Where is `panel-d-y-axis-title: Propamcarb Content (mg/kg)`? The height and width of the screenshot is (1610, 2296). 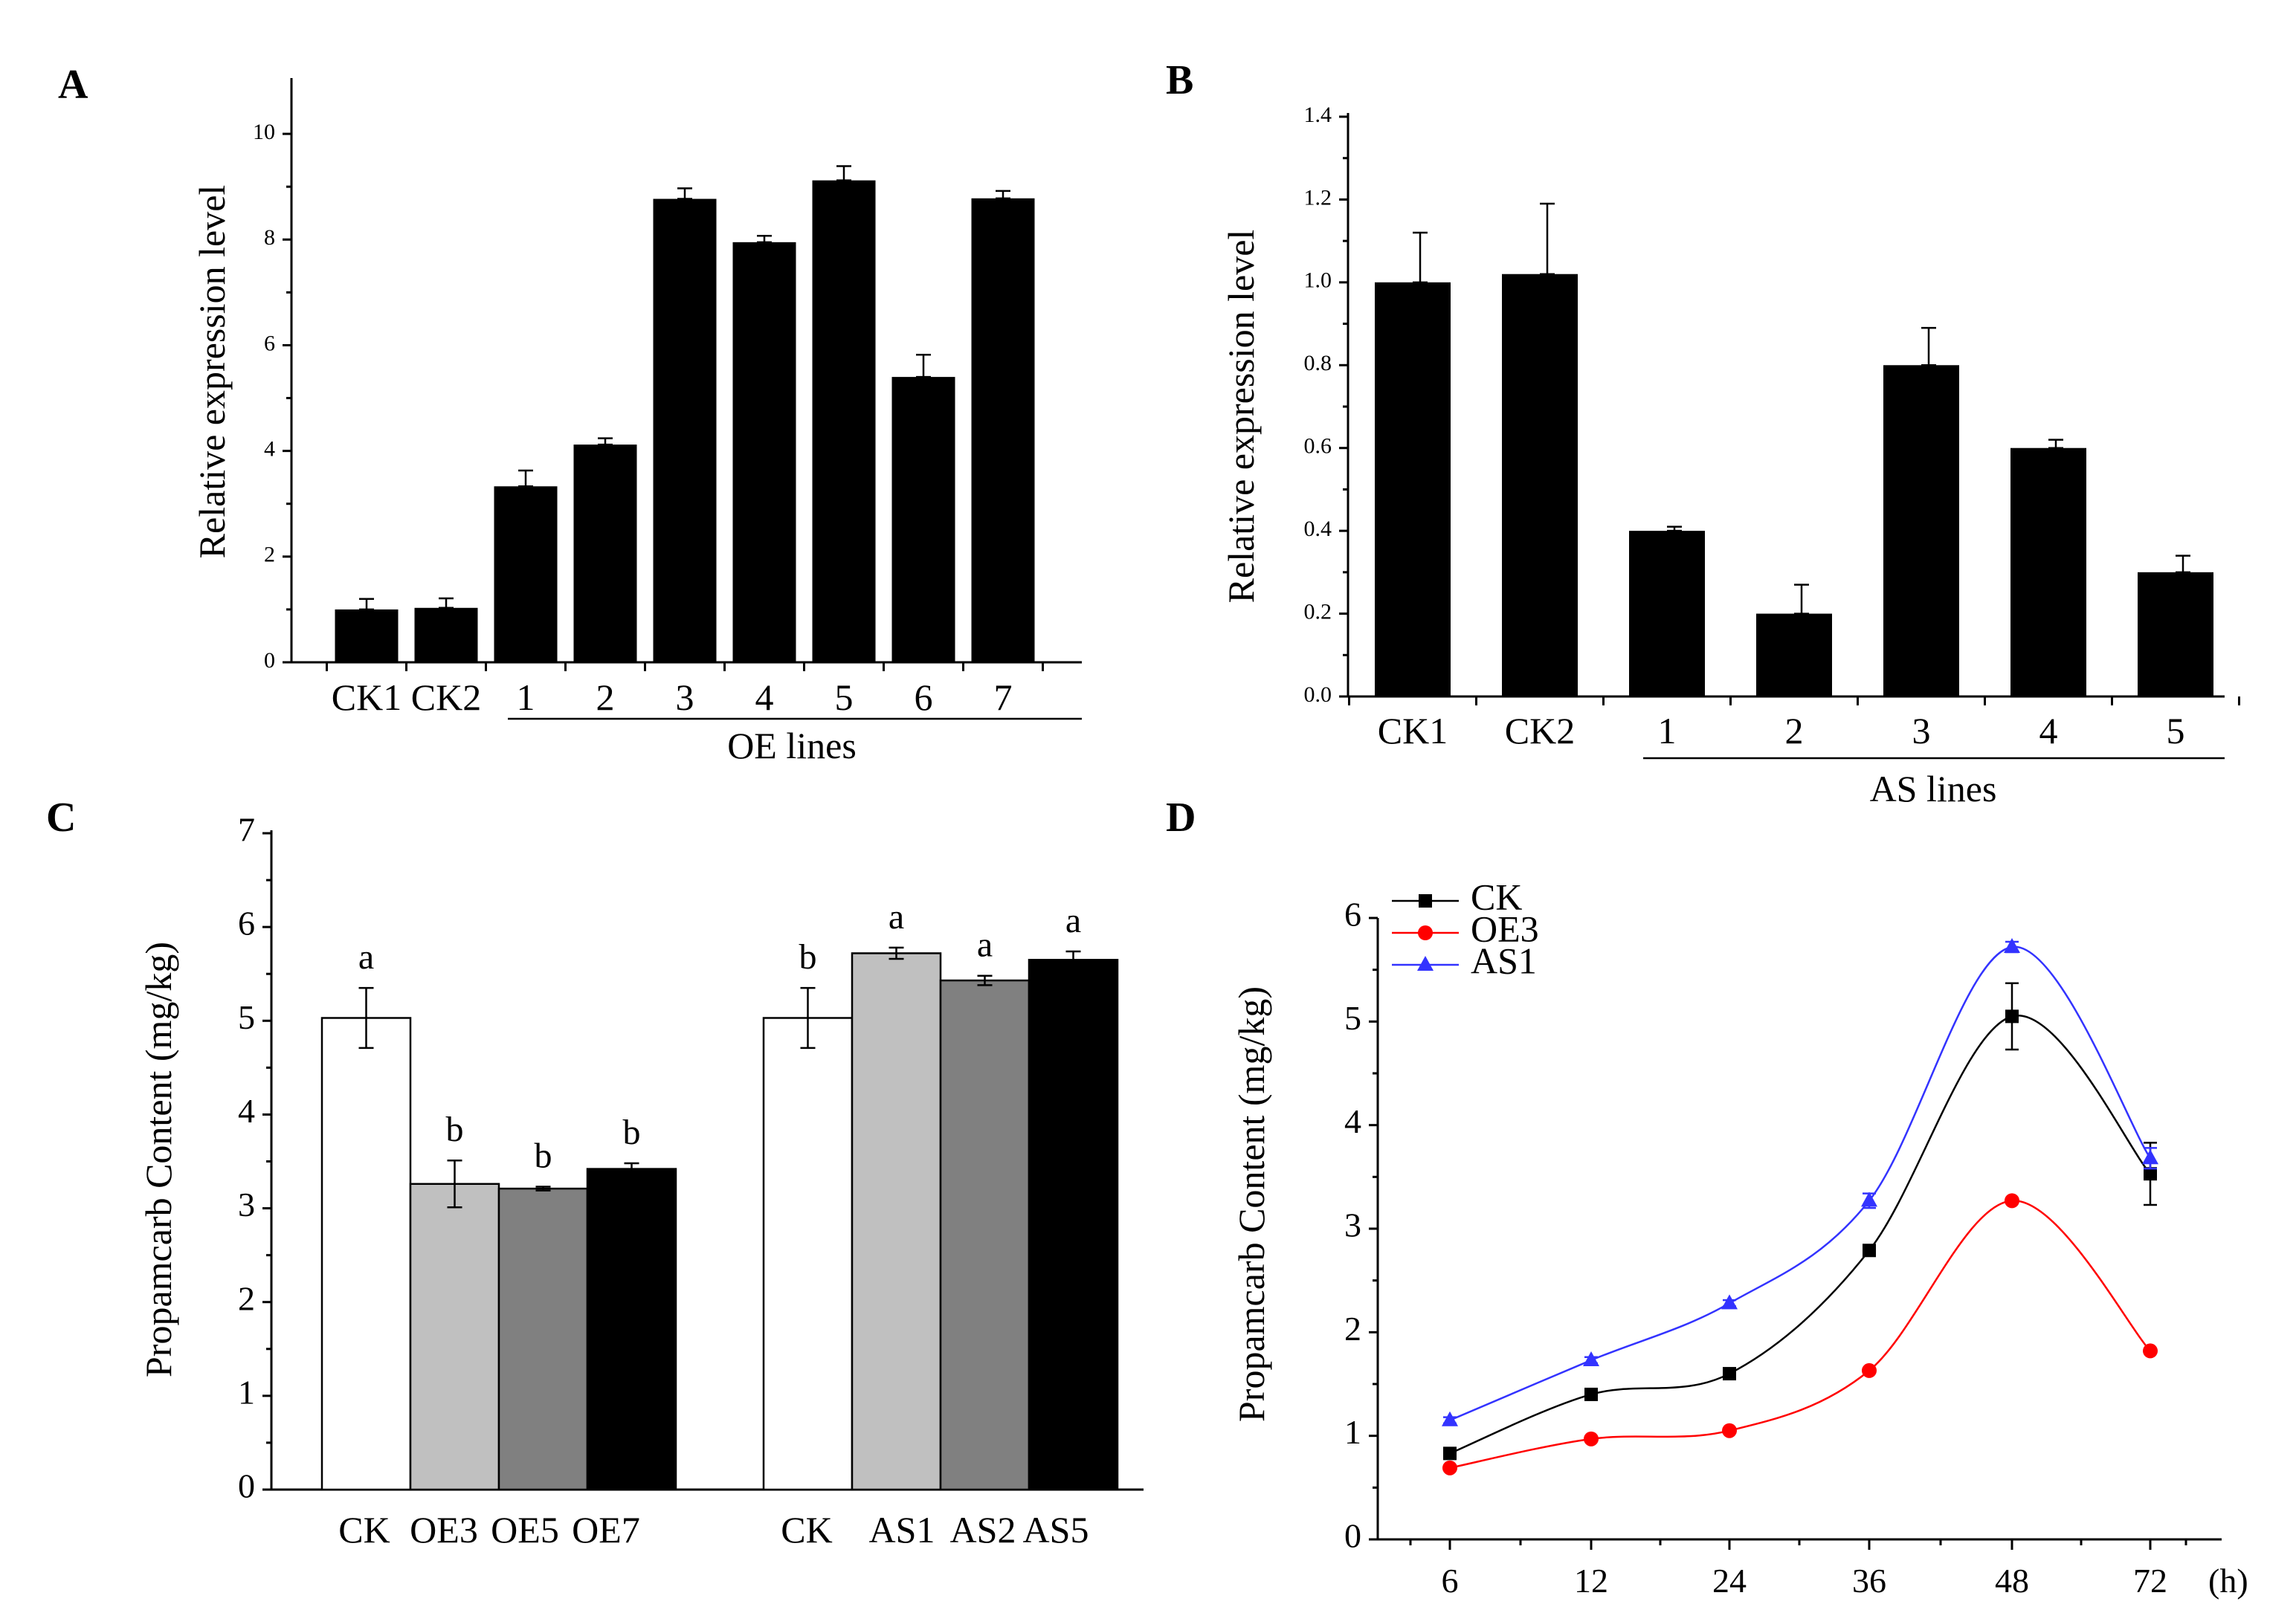
panel-d-y-axis-title: Propamcarb Content (mg/kg) is located at coordinates (1251, 1204).